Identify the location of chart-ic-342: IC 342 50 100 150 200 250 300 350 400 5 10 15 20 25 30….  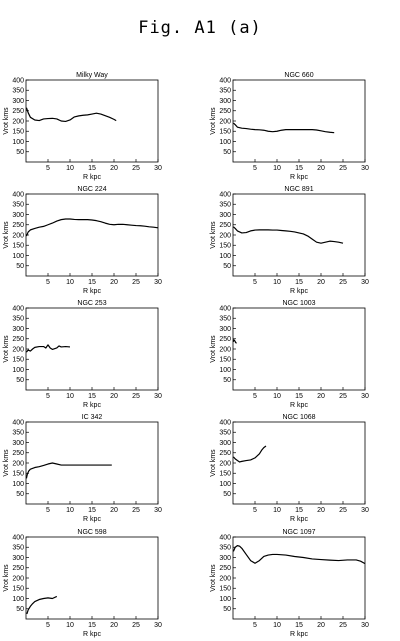
(82, 468).